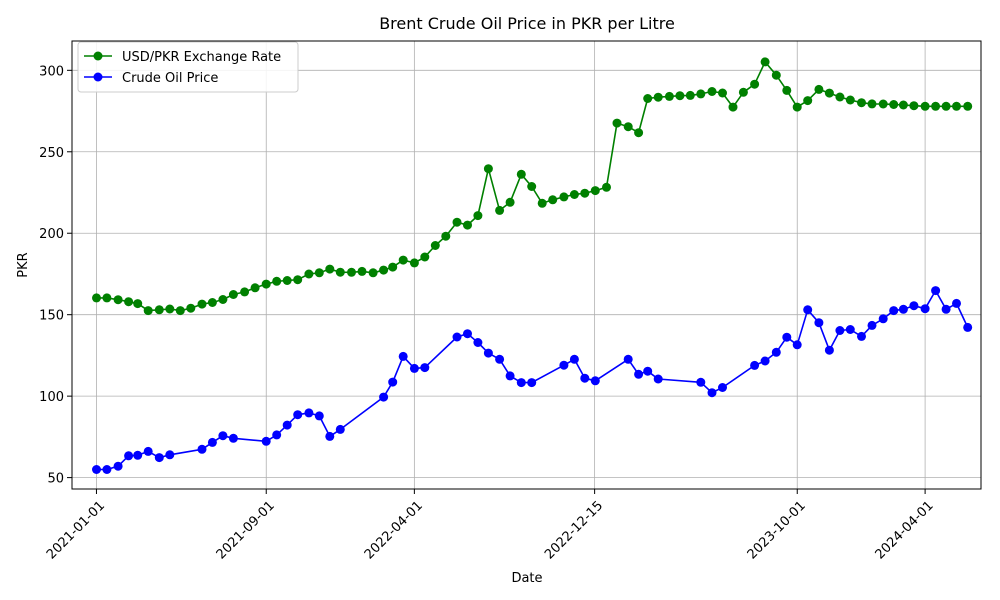 The height and width of the screenshot is (600, 1000). Describe the element at coordinates (526, 578) in the screenshot. I see `x-axis-label: Date` at that location.